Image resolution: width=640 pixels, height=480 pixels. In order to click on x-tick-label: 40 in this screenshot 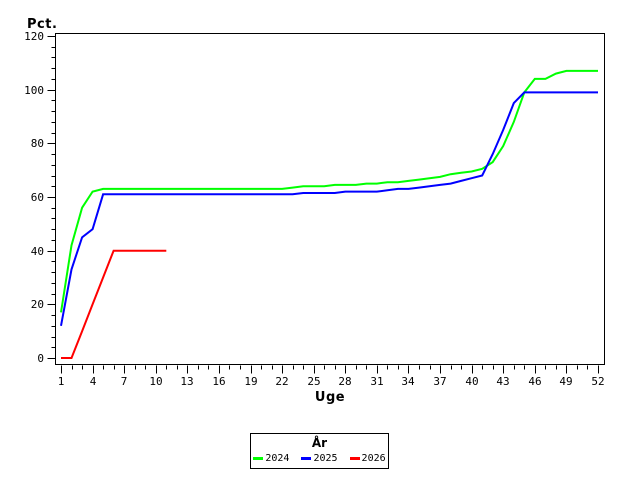, I will do `click(471, 381)`.